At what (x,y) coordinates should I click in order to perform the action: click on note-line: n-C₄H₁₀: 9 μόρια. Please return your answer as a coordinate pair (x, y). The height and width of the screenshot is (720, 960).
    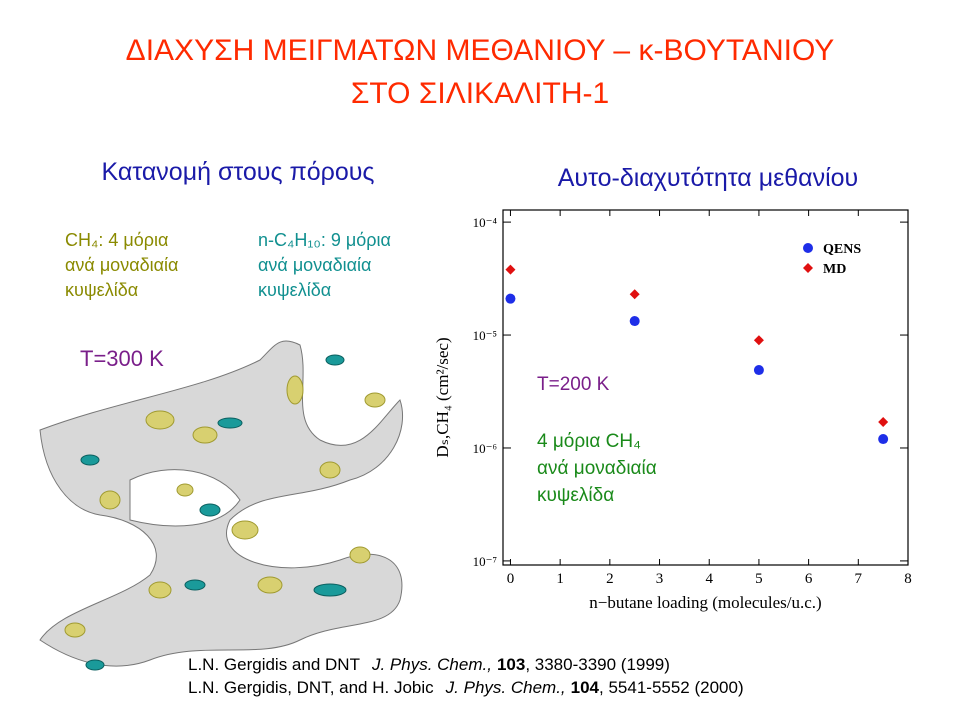
    Looking at the image, I should click on (324, 240).